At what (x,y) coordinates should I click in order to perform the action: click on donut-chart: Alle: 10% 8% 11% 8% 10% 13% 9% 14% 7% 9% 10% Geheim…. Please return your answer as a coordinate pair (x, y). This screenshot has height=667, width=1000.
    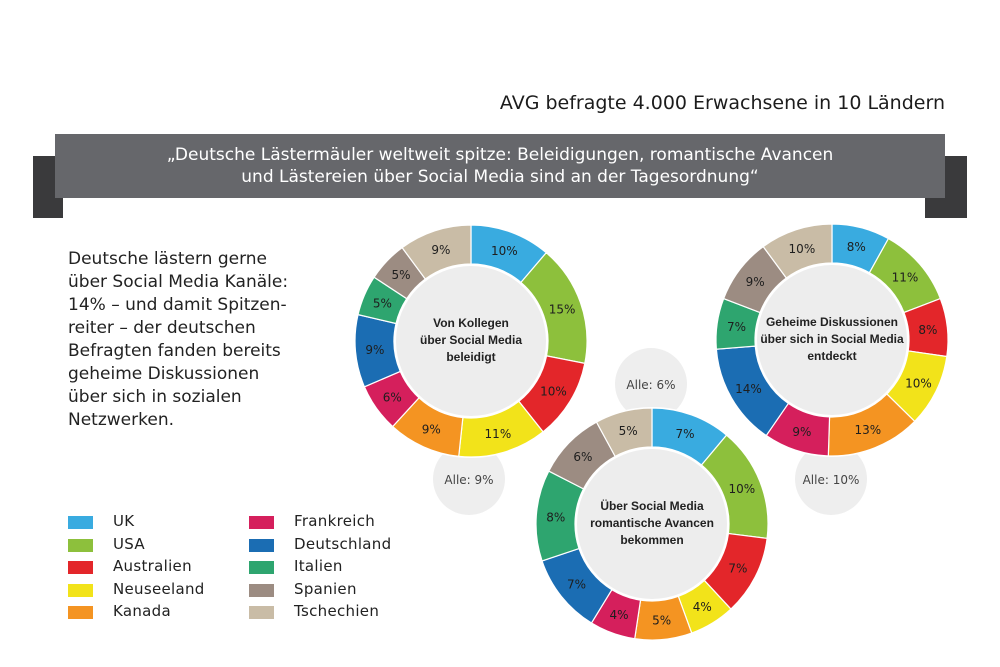
    Looking at the image, I should click on (832, 369).